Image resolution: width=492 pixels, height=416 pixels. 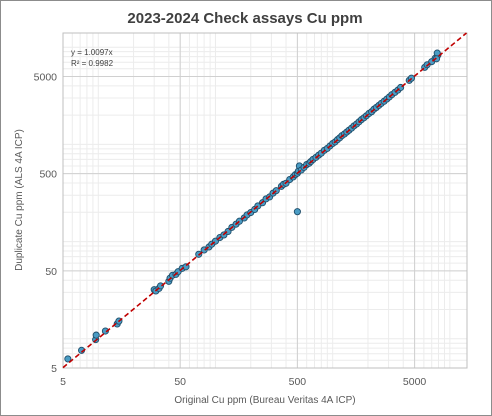 What do you see at coordinates (63, 382) in the screenshot?
I see `x-tick-label: 5` at bounding box center [63, 382].